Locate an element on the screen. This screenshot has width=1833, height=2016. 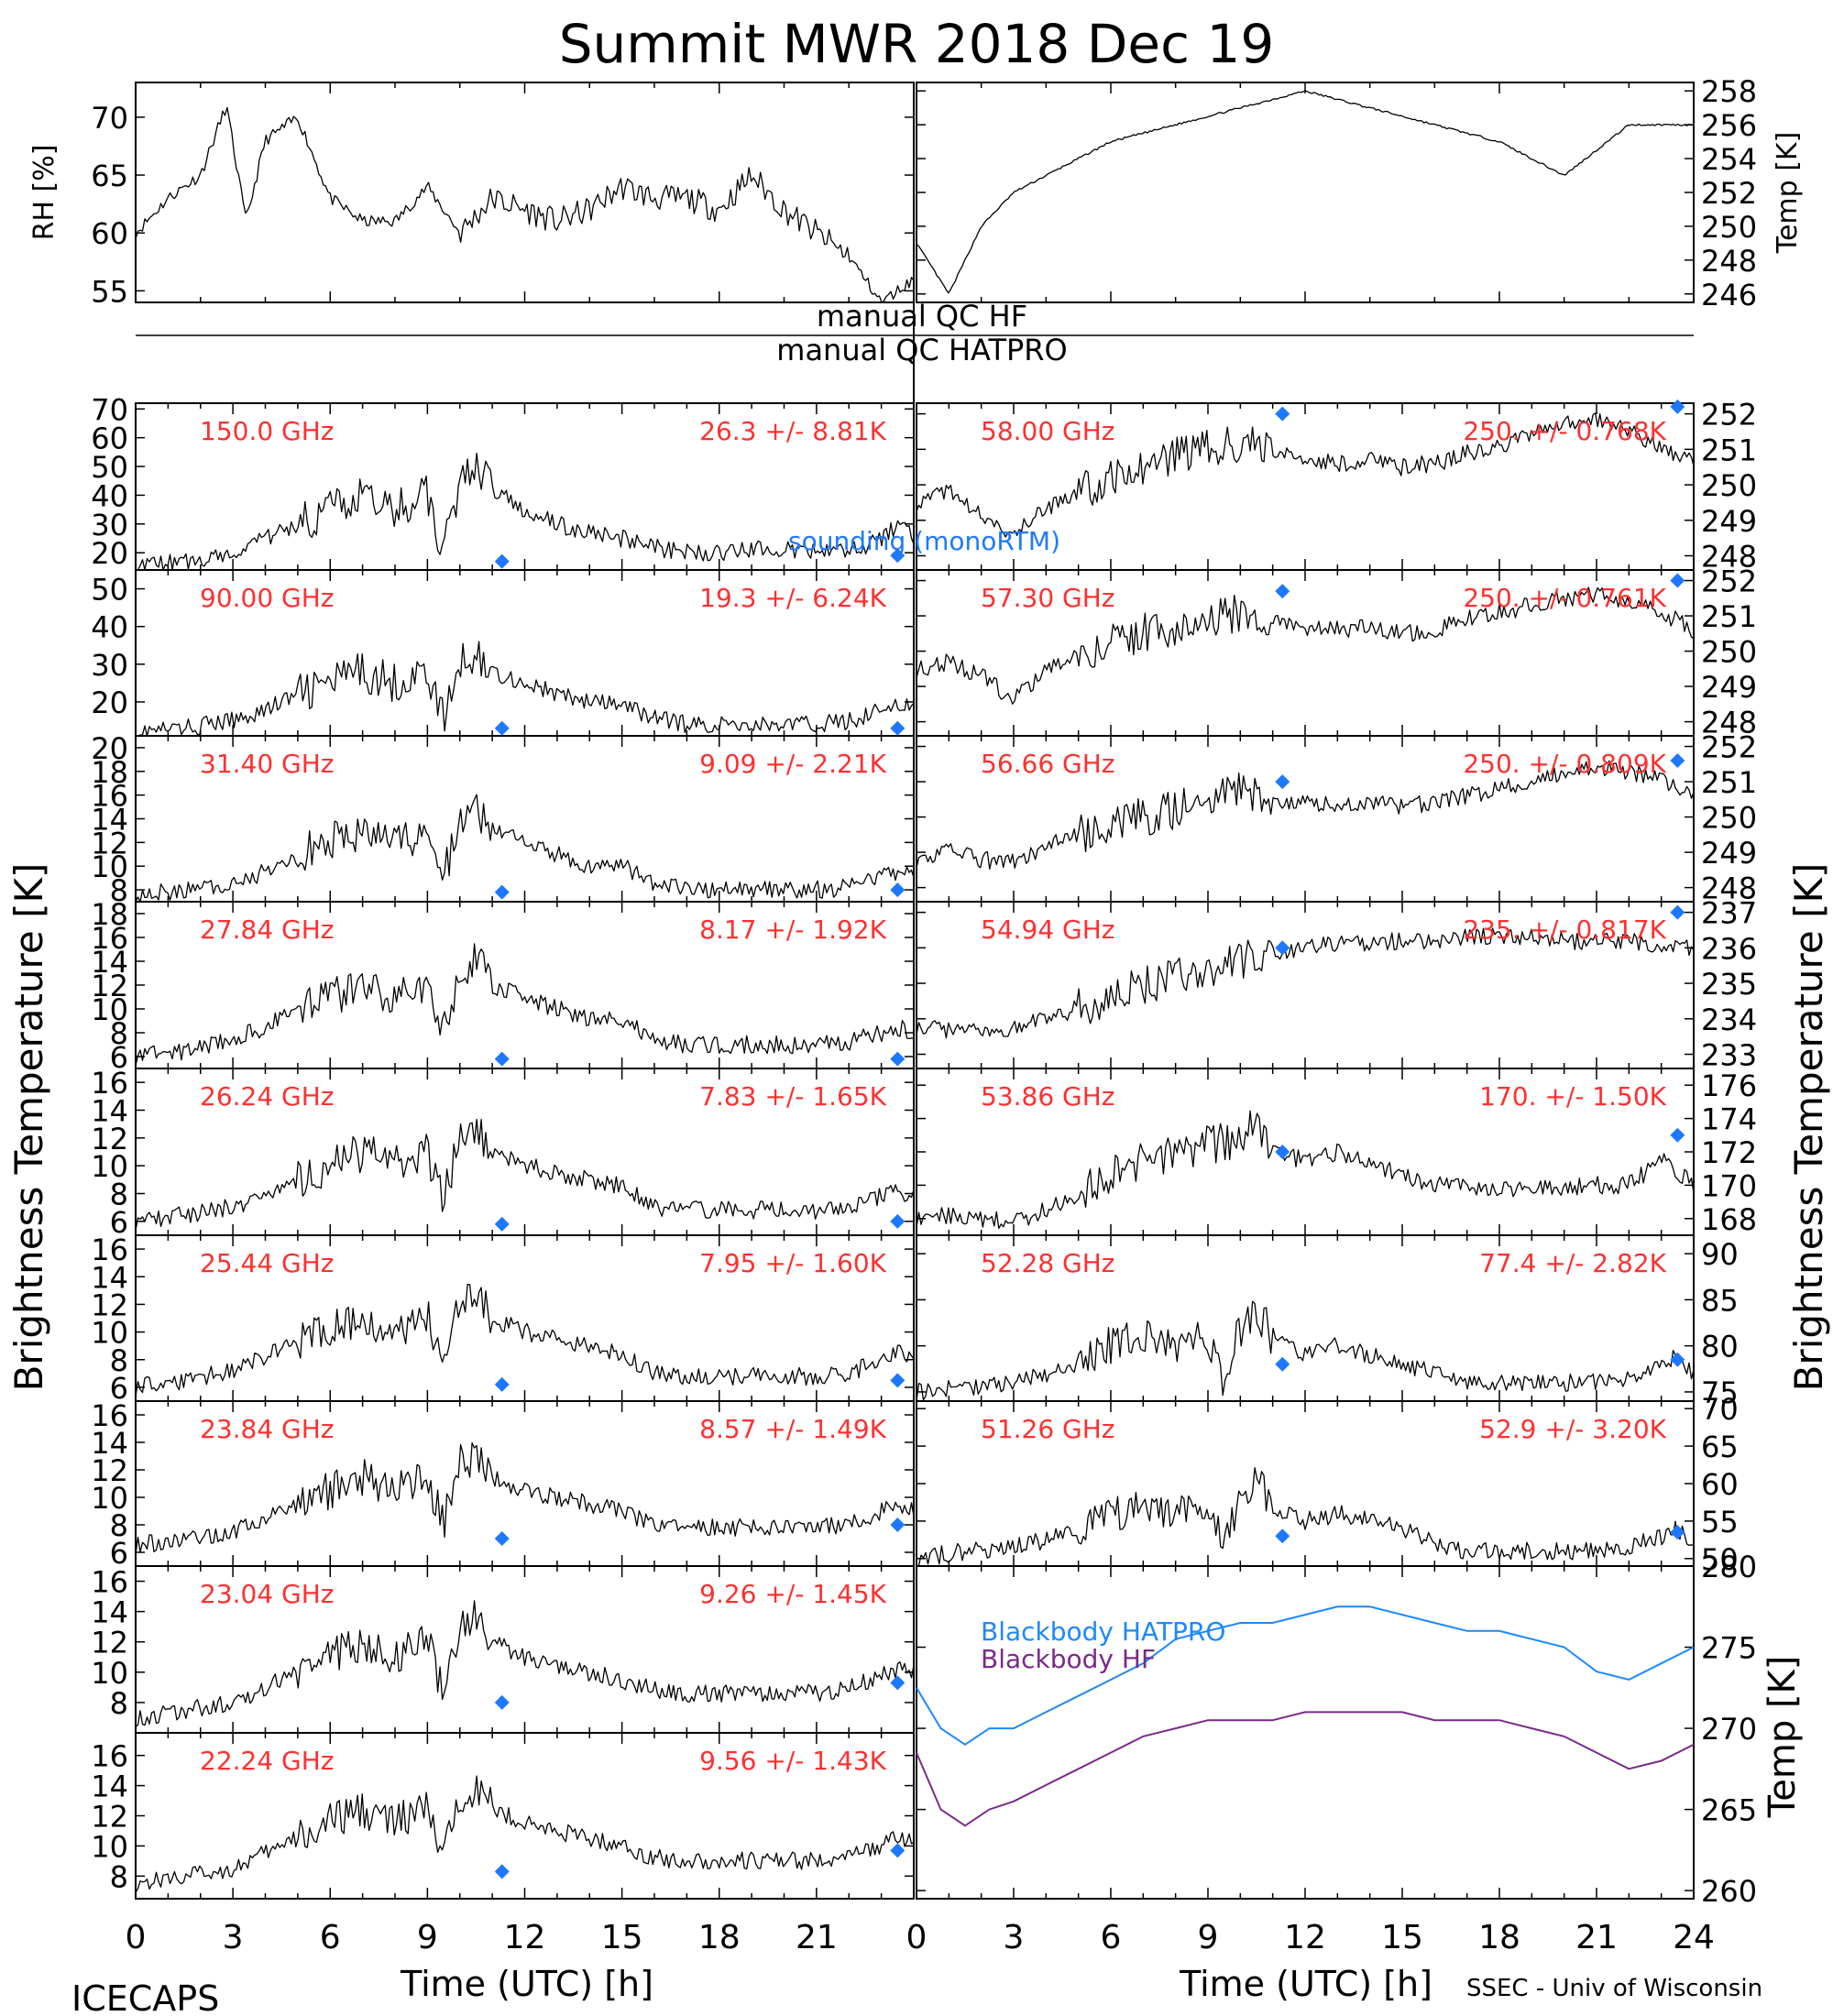
panel-56-66-ytick-label: 250 is located at coordinates (1729, 818).